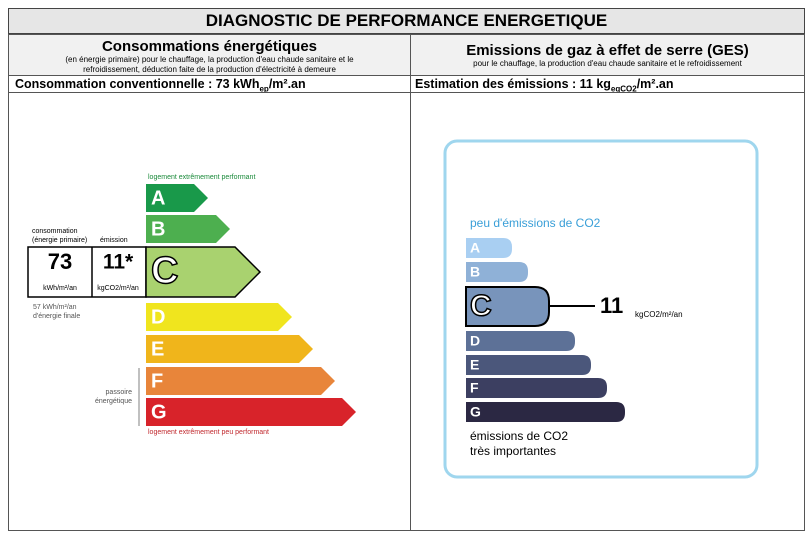 This screenshot has height=539, width=812. Describe the element at coordinates (513, 84) in the screenshot. I see `text: Estimation des émissions : 11 kg` at that location.